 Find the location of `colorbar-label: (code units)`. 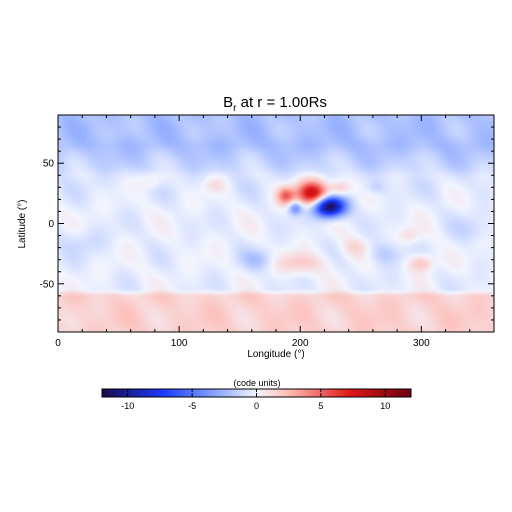

colorbar-label: (code units) is located at coordinates (256, 383).